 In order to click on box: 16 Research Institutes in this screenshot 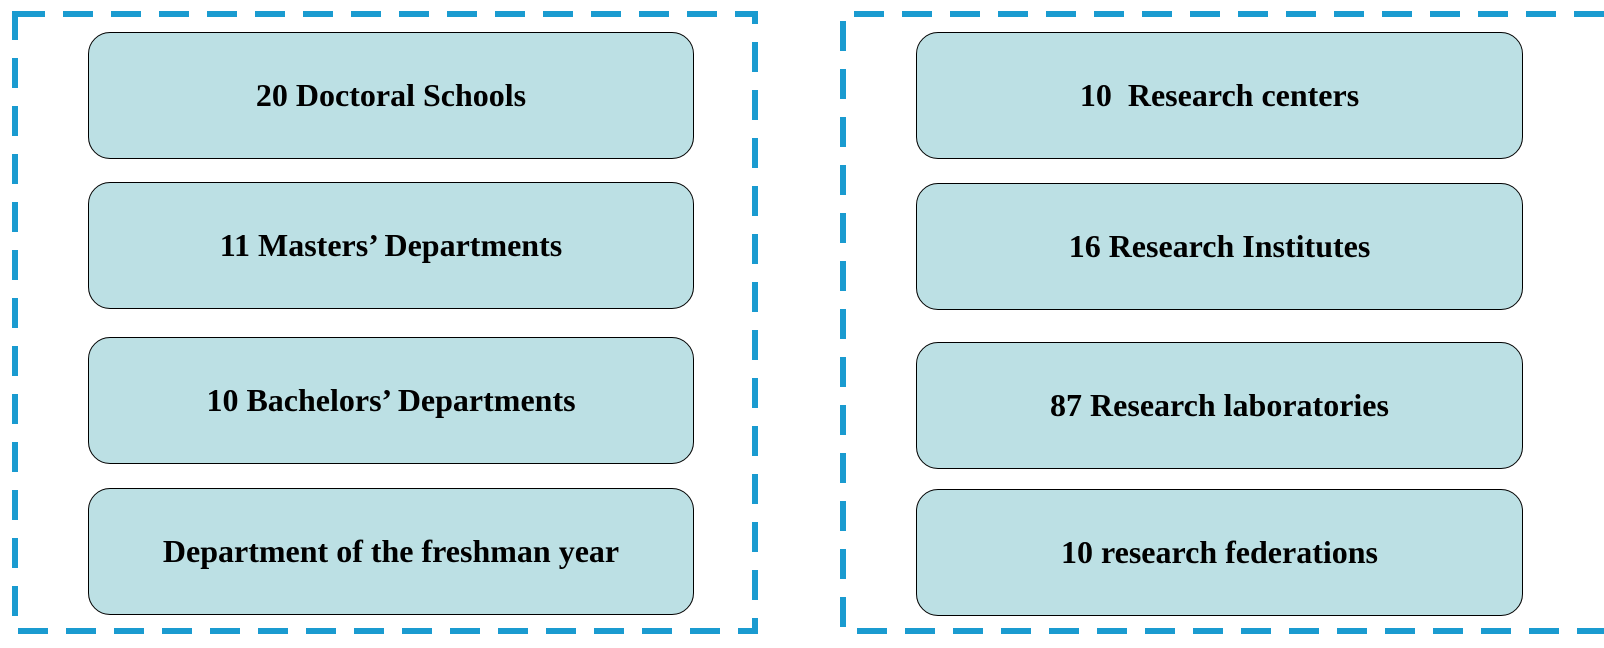, I will do `click(1219, 246)`.